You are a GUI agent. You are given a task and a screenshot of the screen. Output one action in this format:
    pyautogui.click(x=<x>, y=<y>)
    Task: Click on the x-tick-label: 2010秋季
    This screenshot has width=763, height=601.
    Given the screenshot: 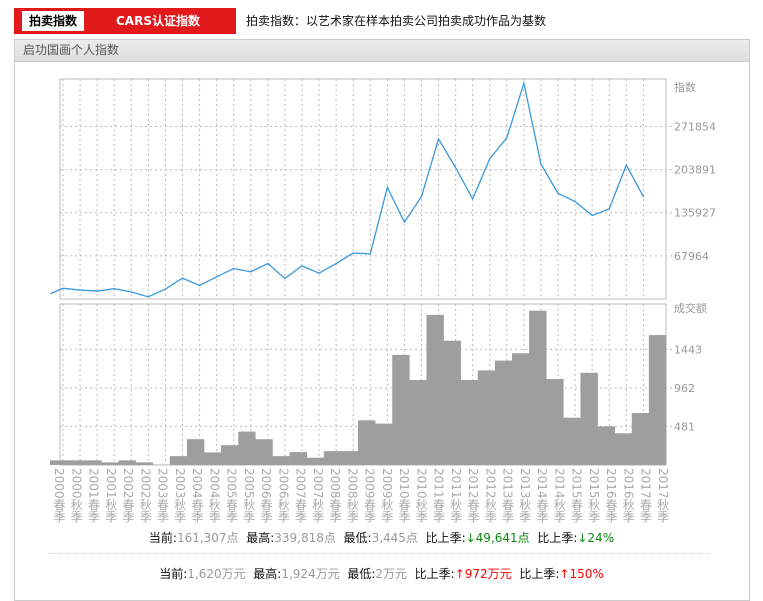 What is the action you would take?
    pyautogui.click(x=421, y=495)
    